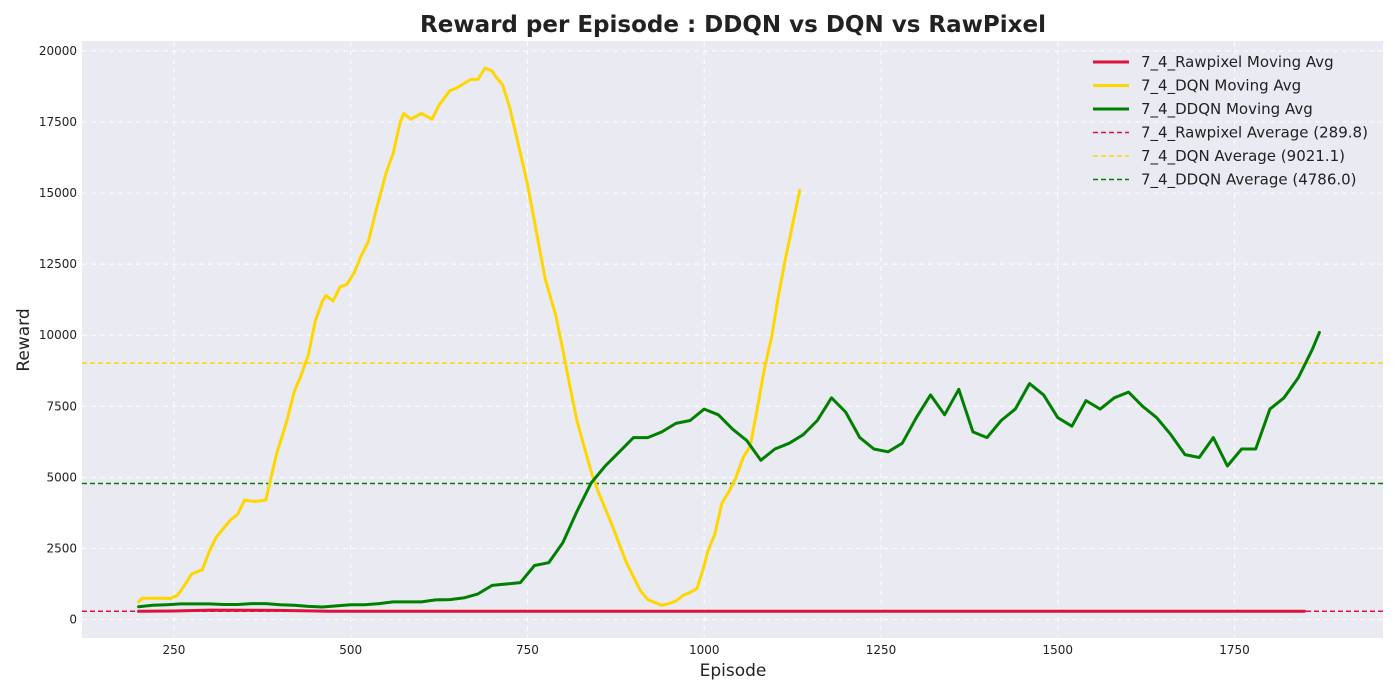  Describe the element at coordinates (24, 339) in the screenshot. I see `y-axis-label: Reward` at that location.